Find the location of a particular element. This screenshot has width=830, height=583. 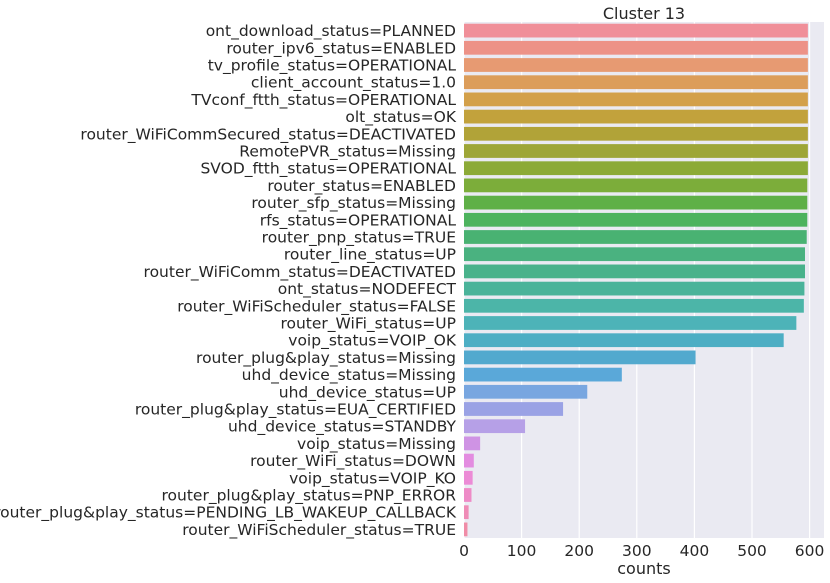

category-label: router_line_status=UP is located at coordinates (370, 255).